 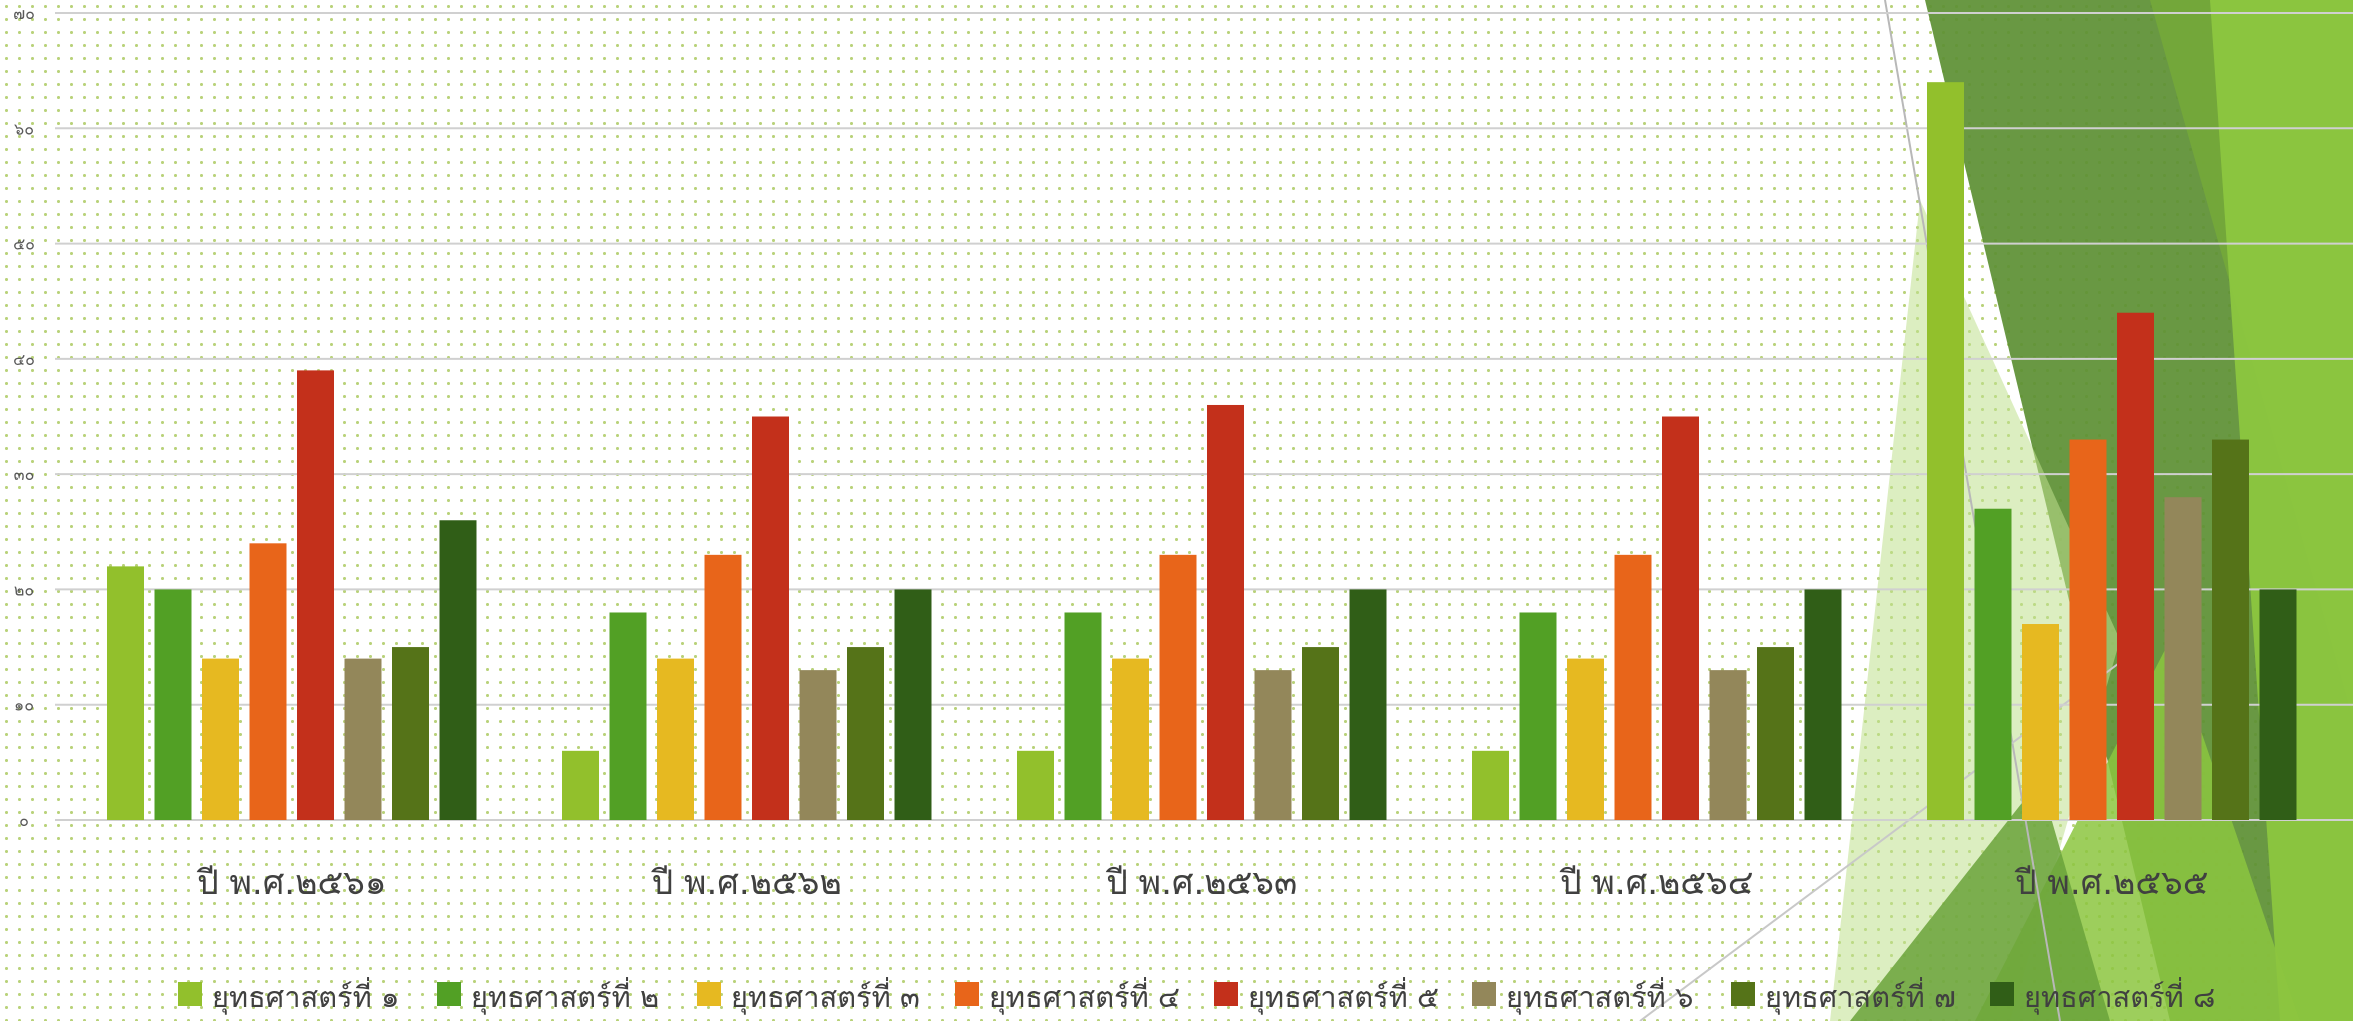 What do you see at coordinates (24, 589) in the screenshot?
I see `y-tick-label: ๒๐` at bounding box center [24, 589].